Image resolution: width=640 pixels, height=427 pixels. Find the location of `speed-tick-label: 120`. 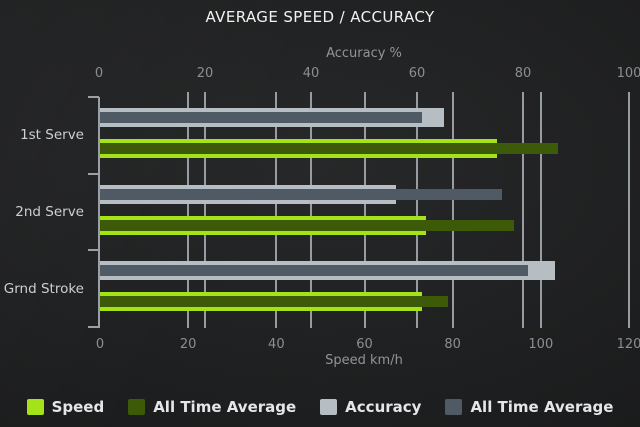

speed-tick-label: 120 is located at coordinates (628, 344).